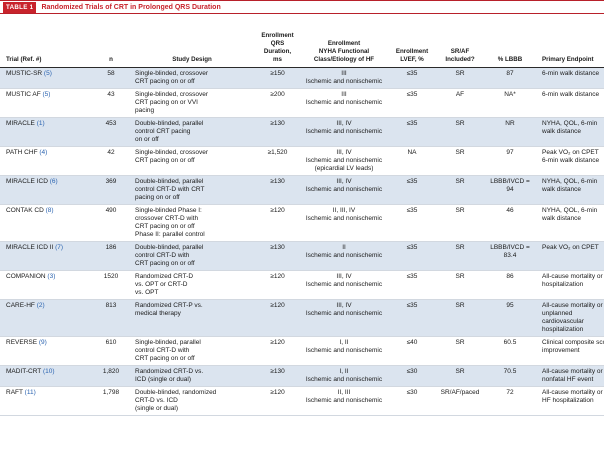 The height and width of the screenshot is (456, 604). What do you see at coordinates (510, 42) in the screenshot?
I see `header-lbbb: % LBBB` at bounding box center [510, 42].